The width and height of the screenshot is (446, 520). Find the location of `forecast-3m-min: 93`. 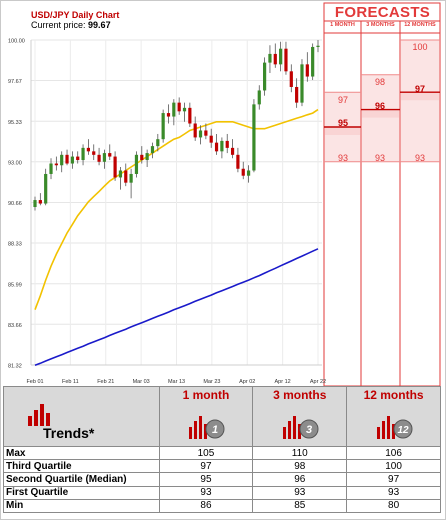

forecast-3m-min: 93 is located at coordinates (379, 158).